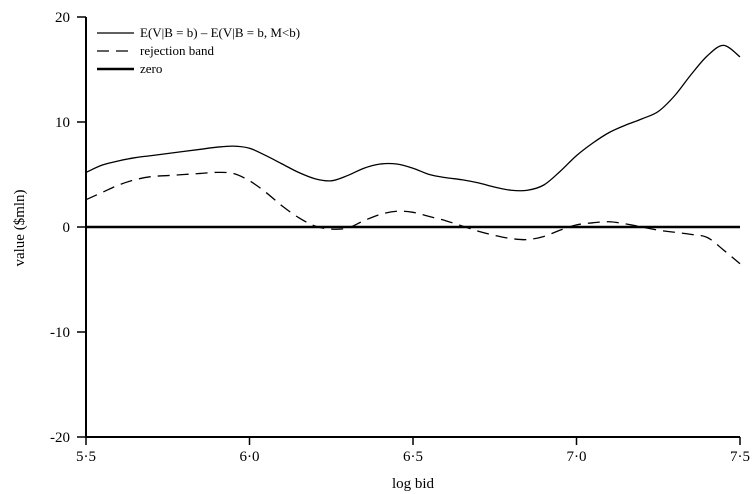 Image resolution: width=753 pixels, height=494 pixels. I want to click on y-tick-label: 20, so click(62, 18).